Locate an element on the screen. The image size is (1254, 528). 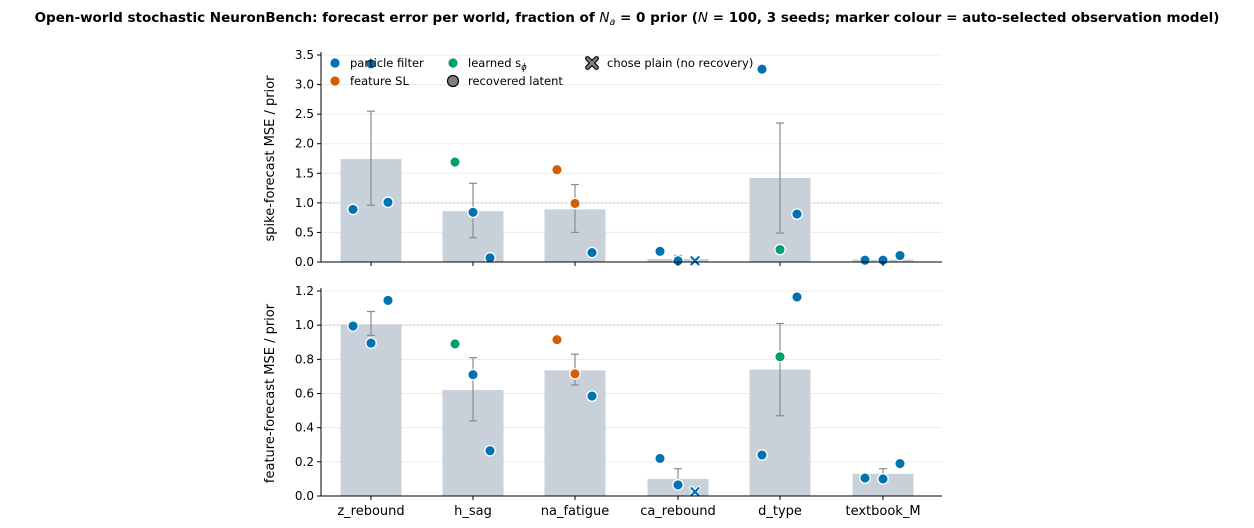
x-tick-label-ca_rebound: ca_rebound is located at coordinates (678, 511).